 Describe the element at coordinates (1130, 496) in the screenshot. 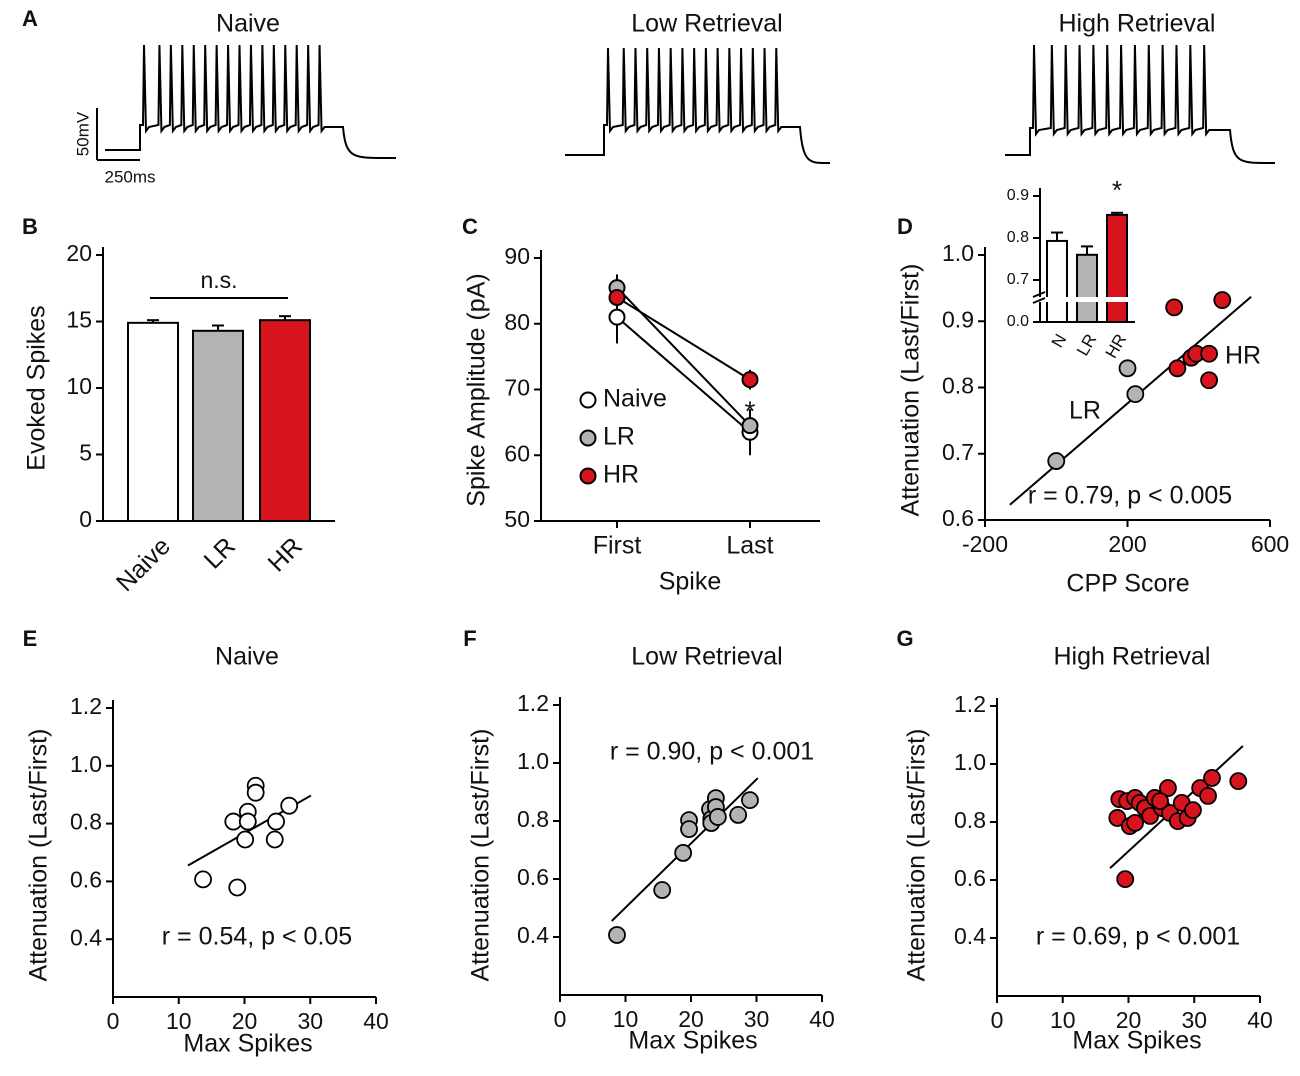

I see `annotation: r = 0.79, p < 0.005` at that location.